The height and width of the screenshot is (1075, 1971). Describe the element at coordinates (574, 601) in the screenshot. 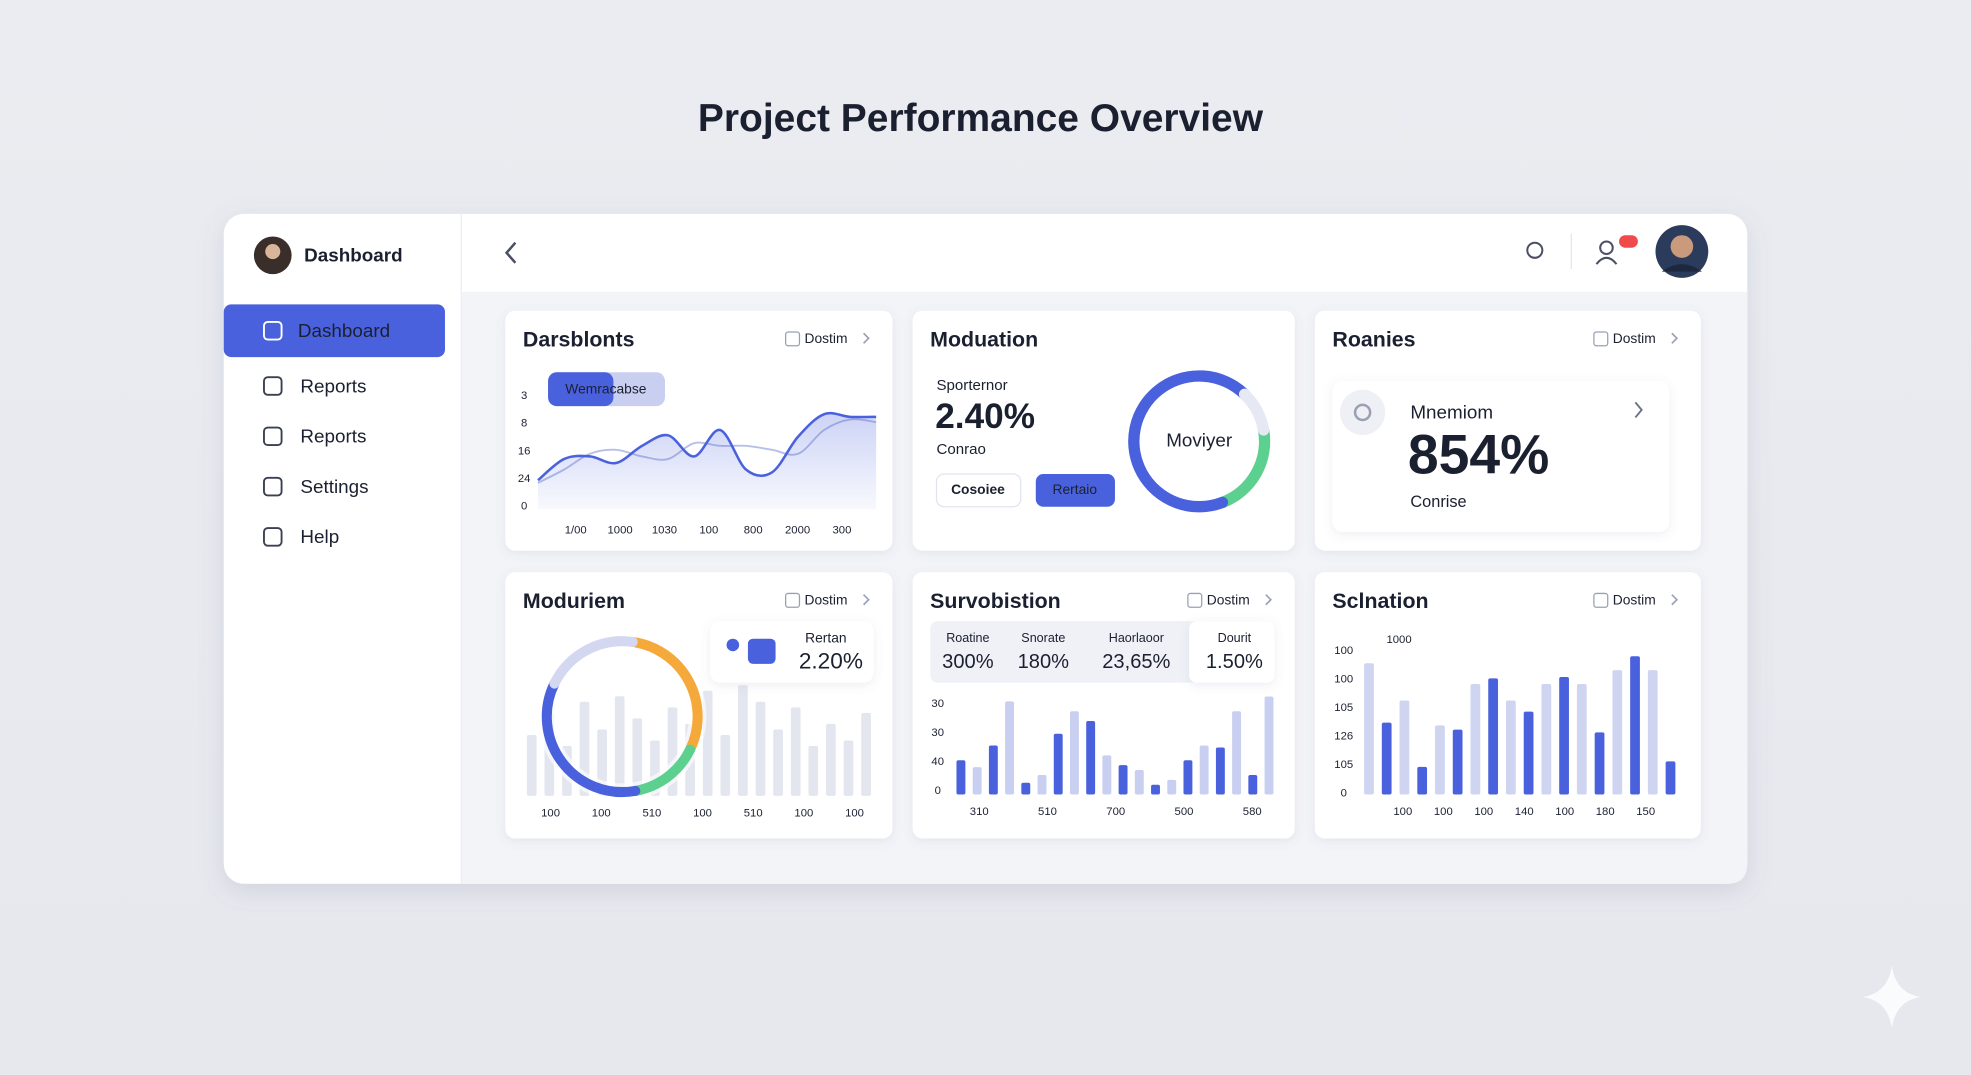

I see `card-title: Moduriem` at that location.